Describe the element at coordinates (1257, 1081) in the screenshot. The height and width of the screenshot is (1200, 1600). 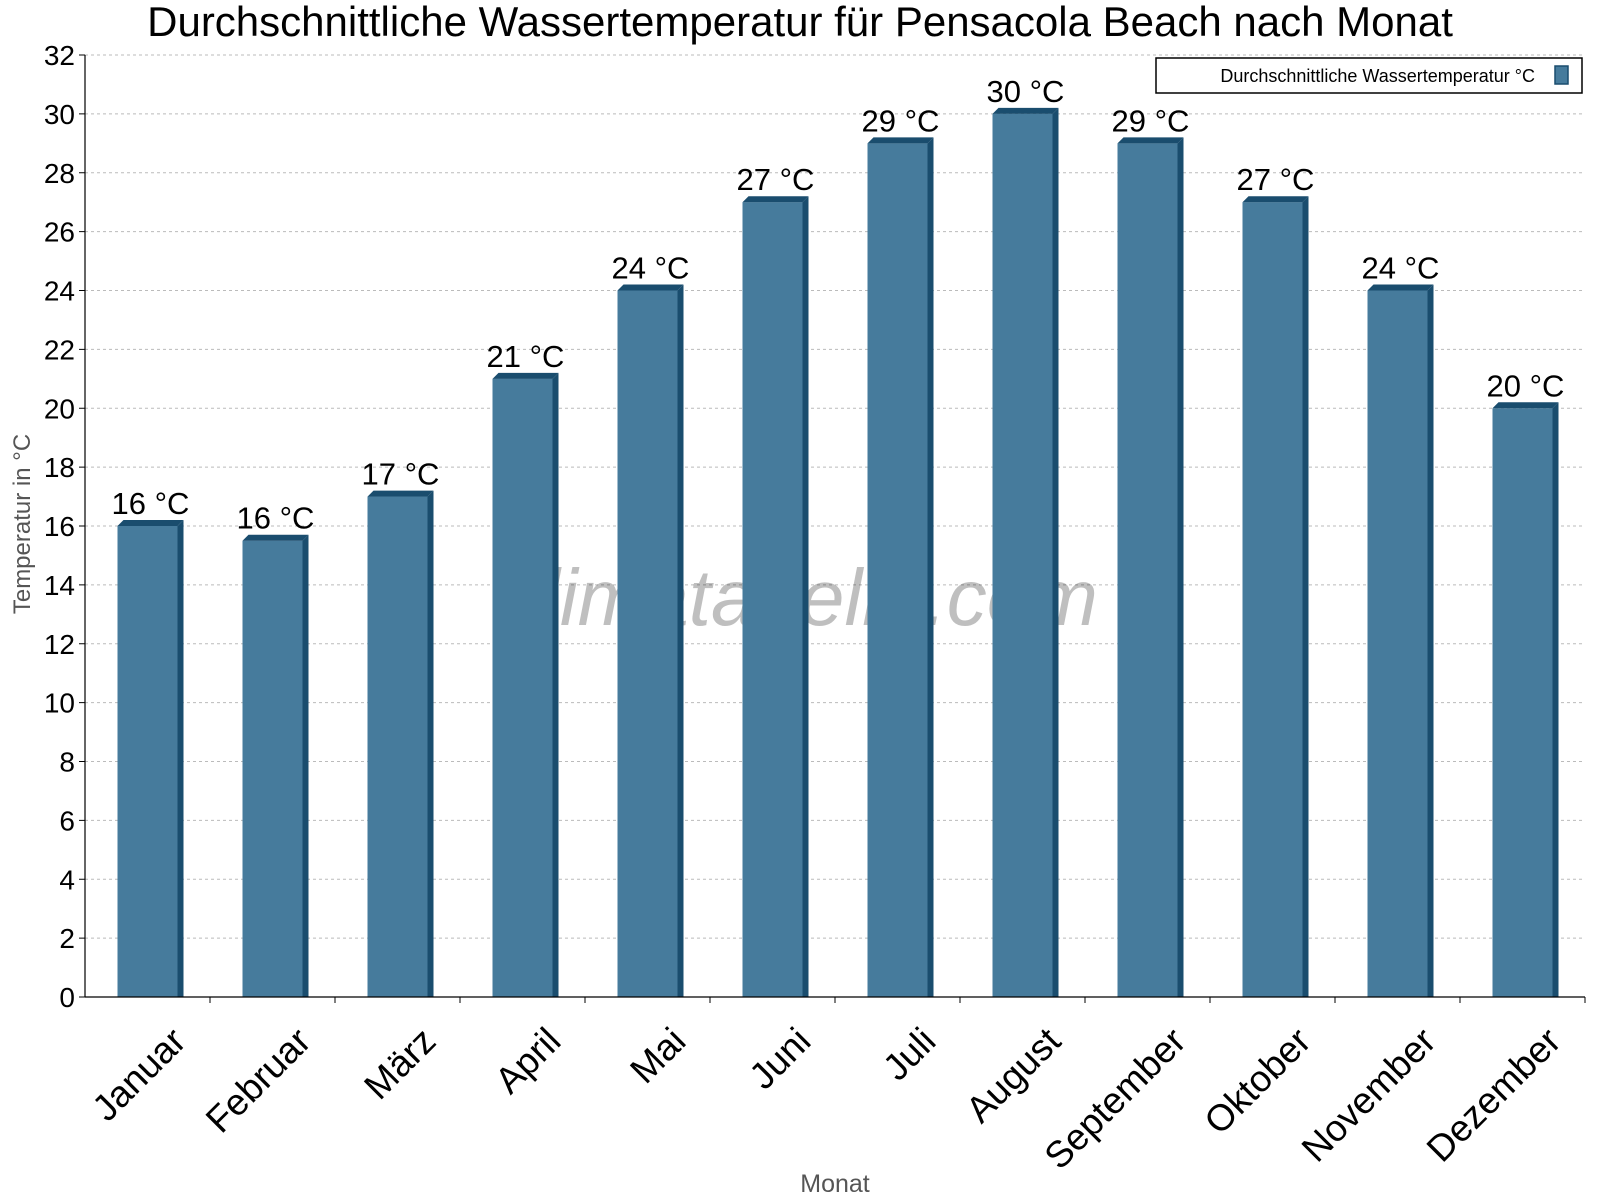
I see `x-tick-label: Oktober` at that location.